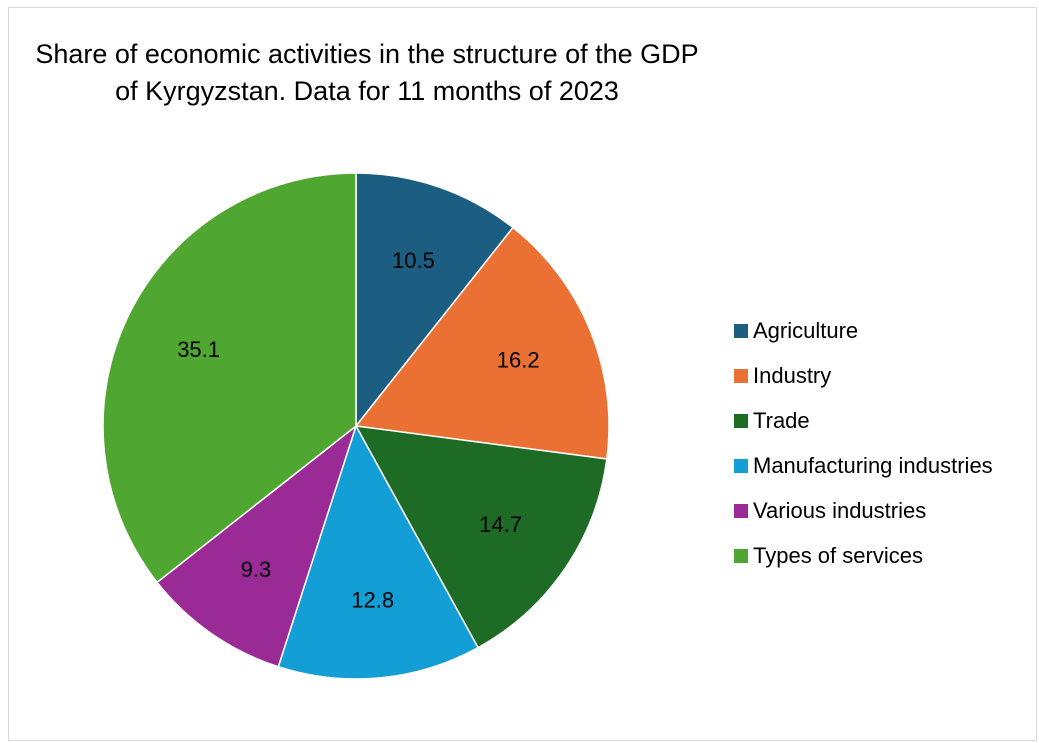 This screenshot has width=1039, height=743. Describe the element at coordinates (840, 510) in the screenshot. I see `legend-label: Various industries` at that location.